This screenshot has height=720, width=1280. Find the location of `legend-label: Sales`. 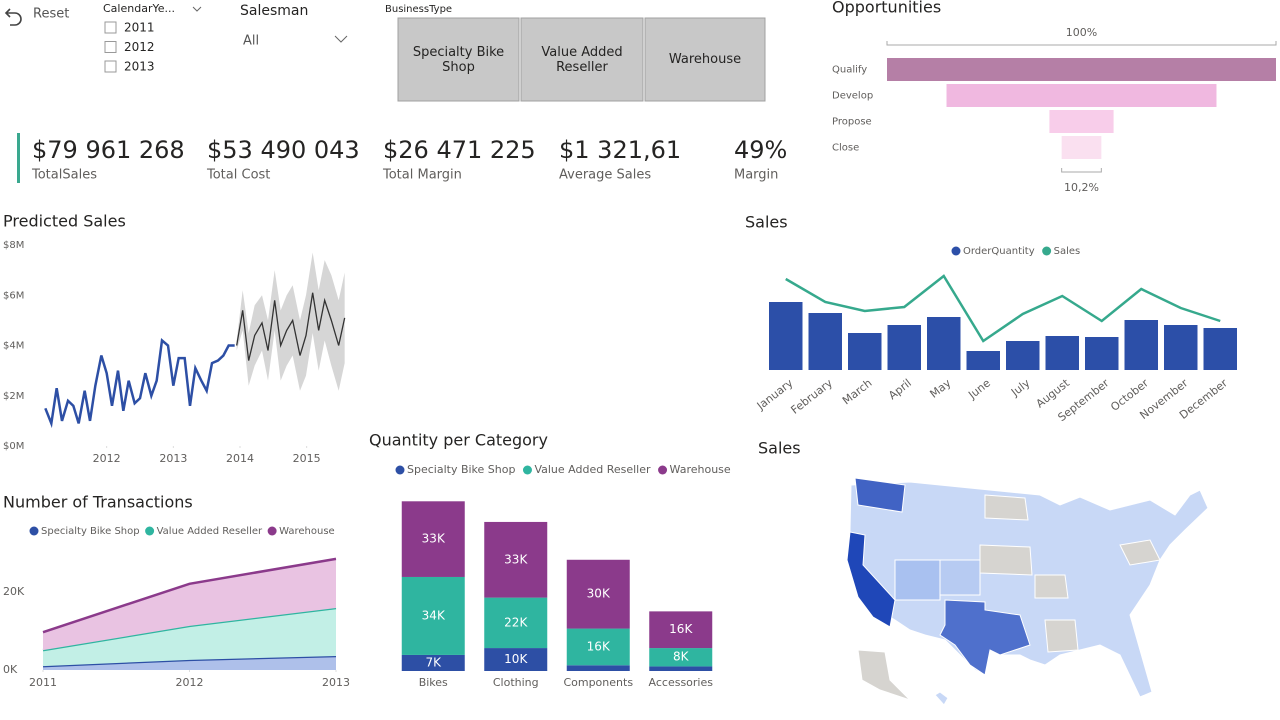

legend-label: Sales is located at coordinates (1067, 251).